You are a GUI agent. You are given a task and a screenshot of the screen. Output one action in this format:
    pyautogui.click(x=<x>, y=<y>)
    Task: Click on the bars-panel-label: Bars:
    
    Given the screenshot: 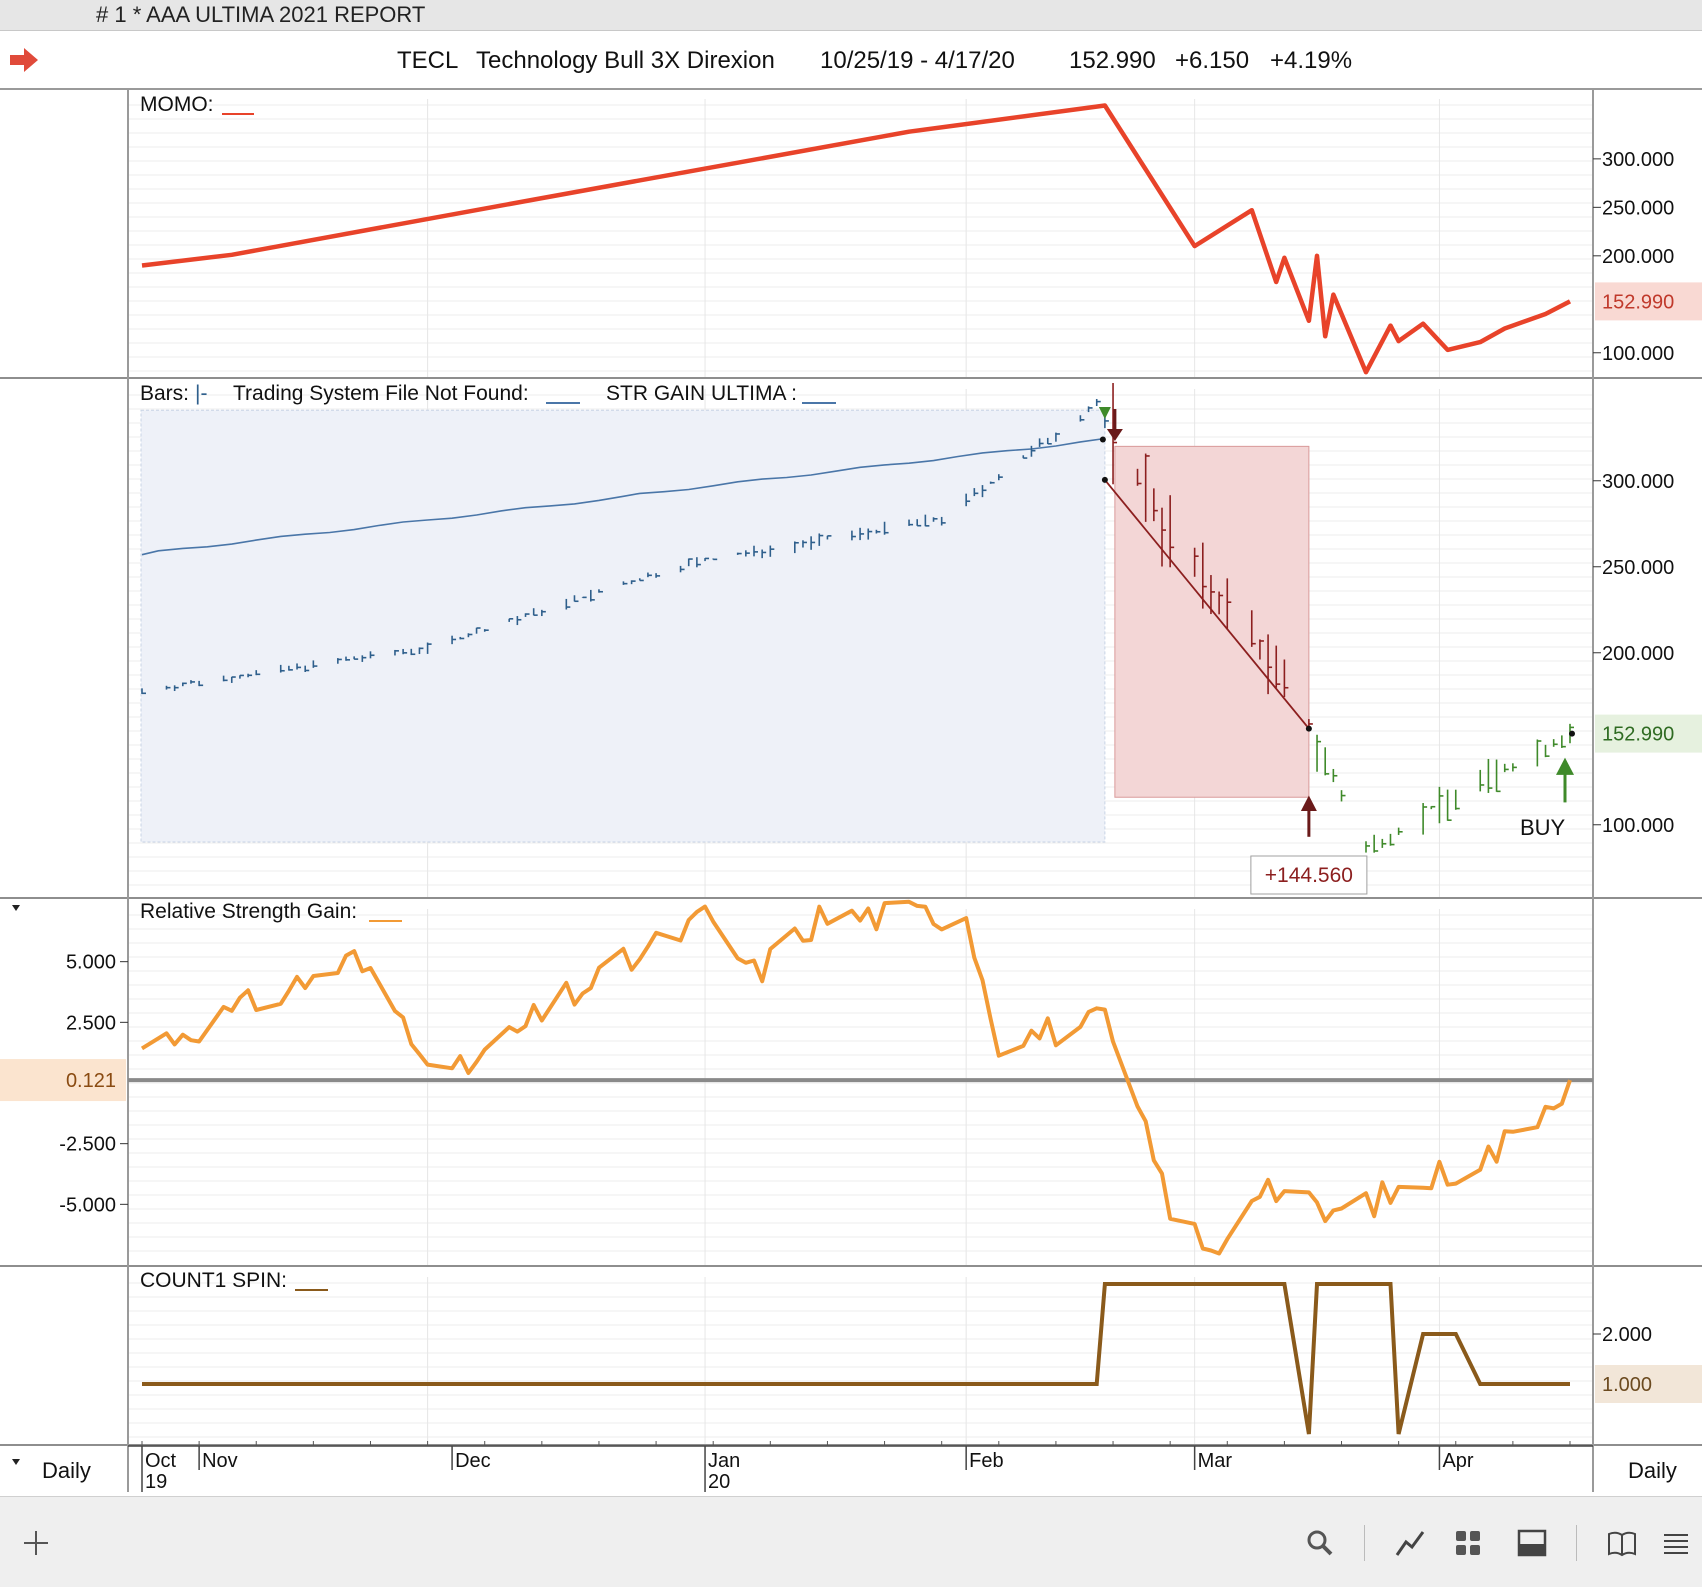 What is the action you would take?
    pyautogui.click(x=164, y=393)
    